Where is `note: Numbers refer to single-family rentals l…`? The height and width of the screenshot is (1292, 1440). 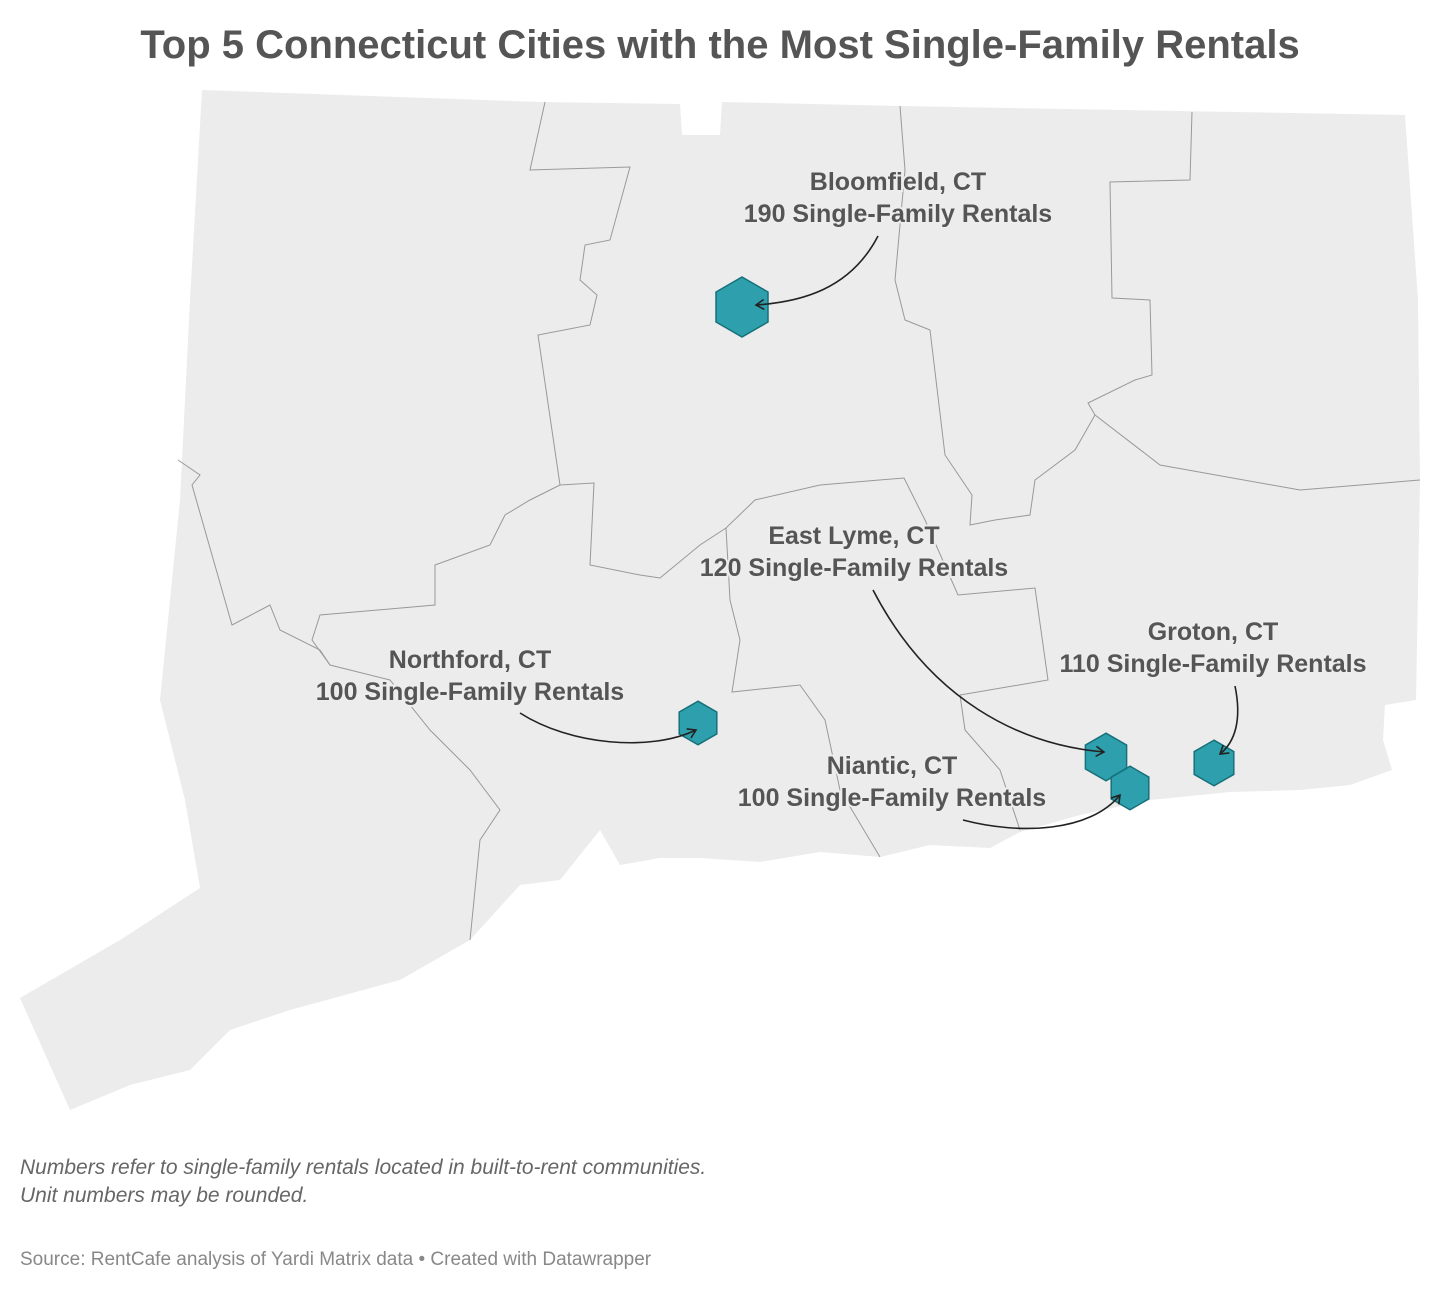
note: Numbers refer to single-family rentals l… is located at coordinates (363, 1167).